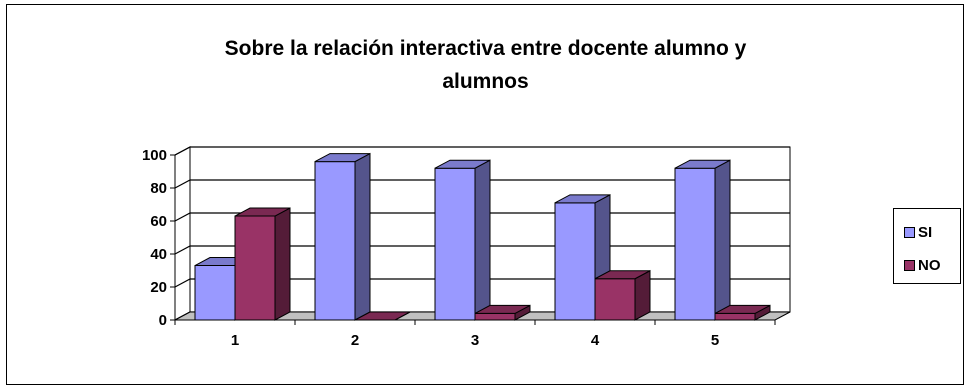 The height and width of the screenshot is (389, 971). Describe the element at coordinates (158, 287) in the screenshot. I see `y-tick-label-20: 20` at that location.